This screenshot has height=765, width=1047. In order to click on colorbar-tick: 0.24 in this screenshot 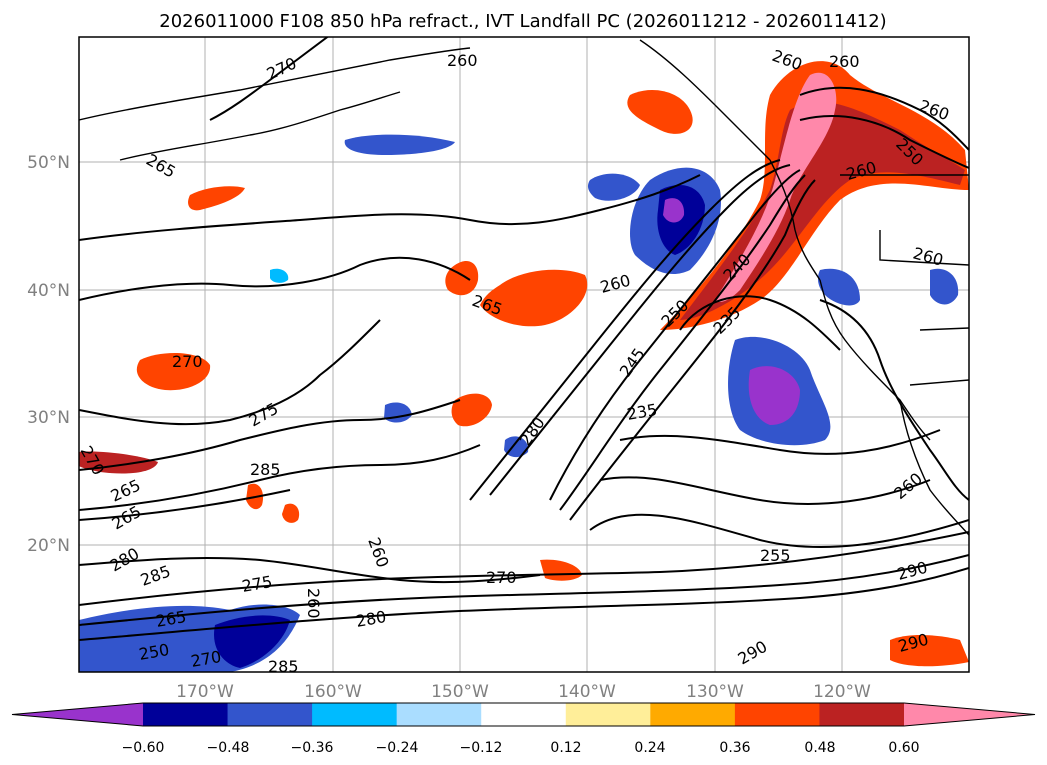, I will do `click(649, 748)`.